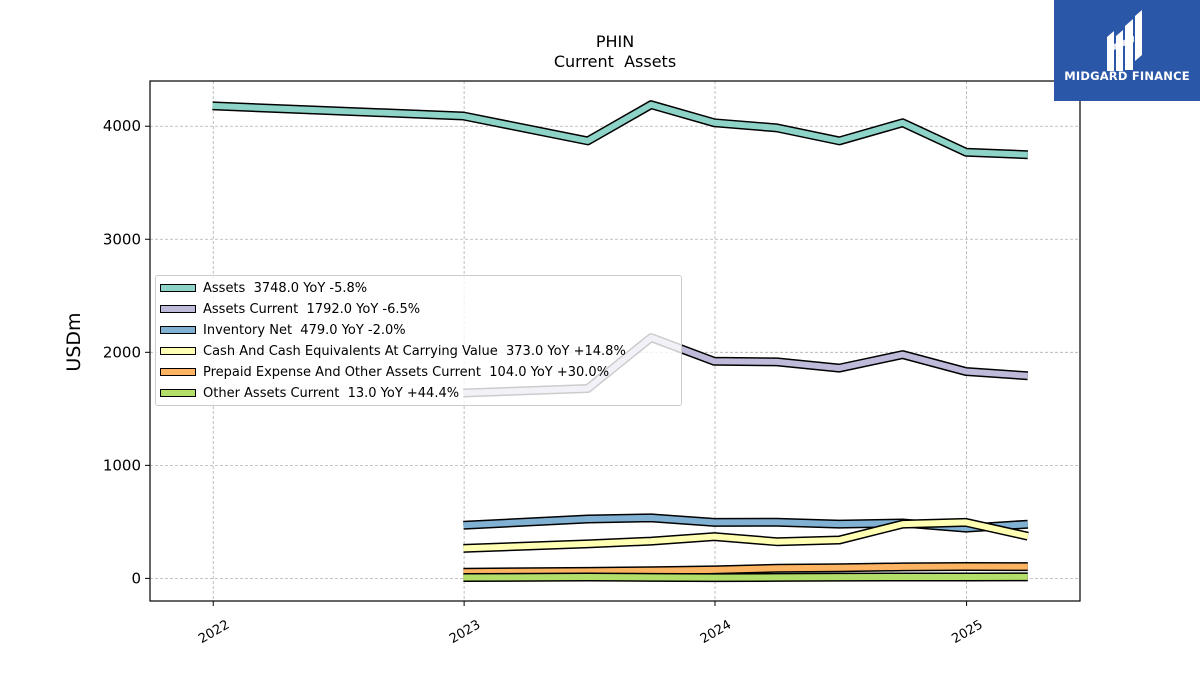 This screenshot has width=1200, height=675. I want to click on legend-item-assets-current: Assets Current 1792.0 YoY -6.5%, so click(290, 309).